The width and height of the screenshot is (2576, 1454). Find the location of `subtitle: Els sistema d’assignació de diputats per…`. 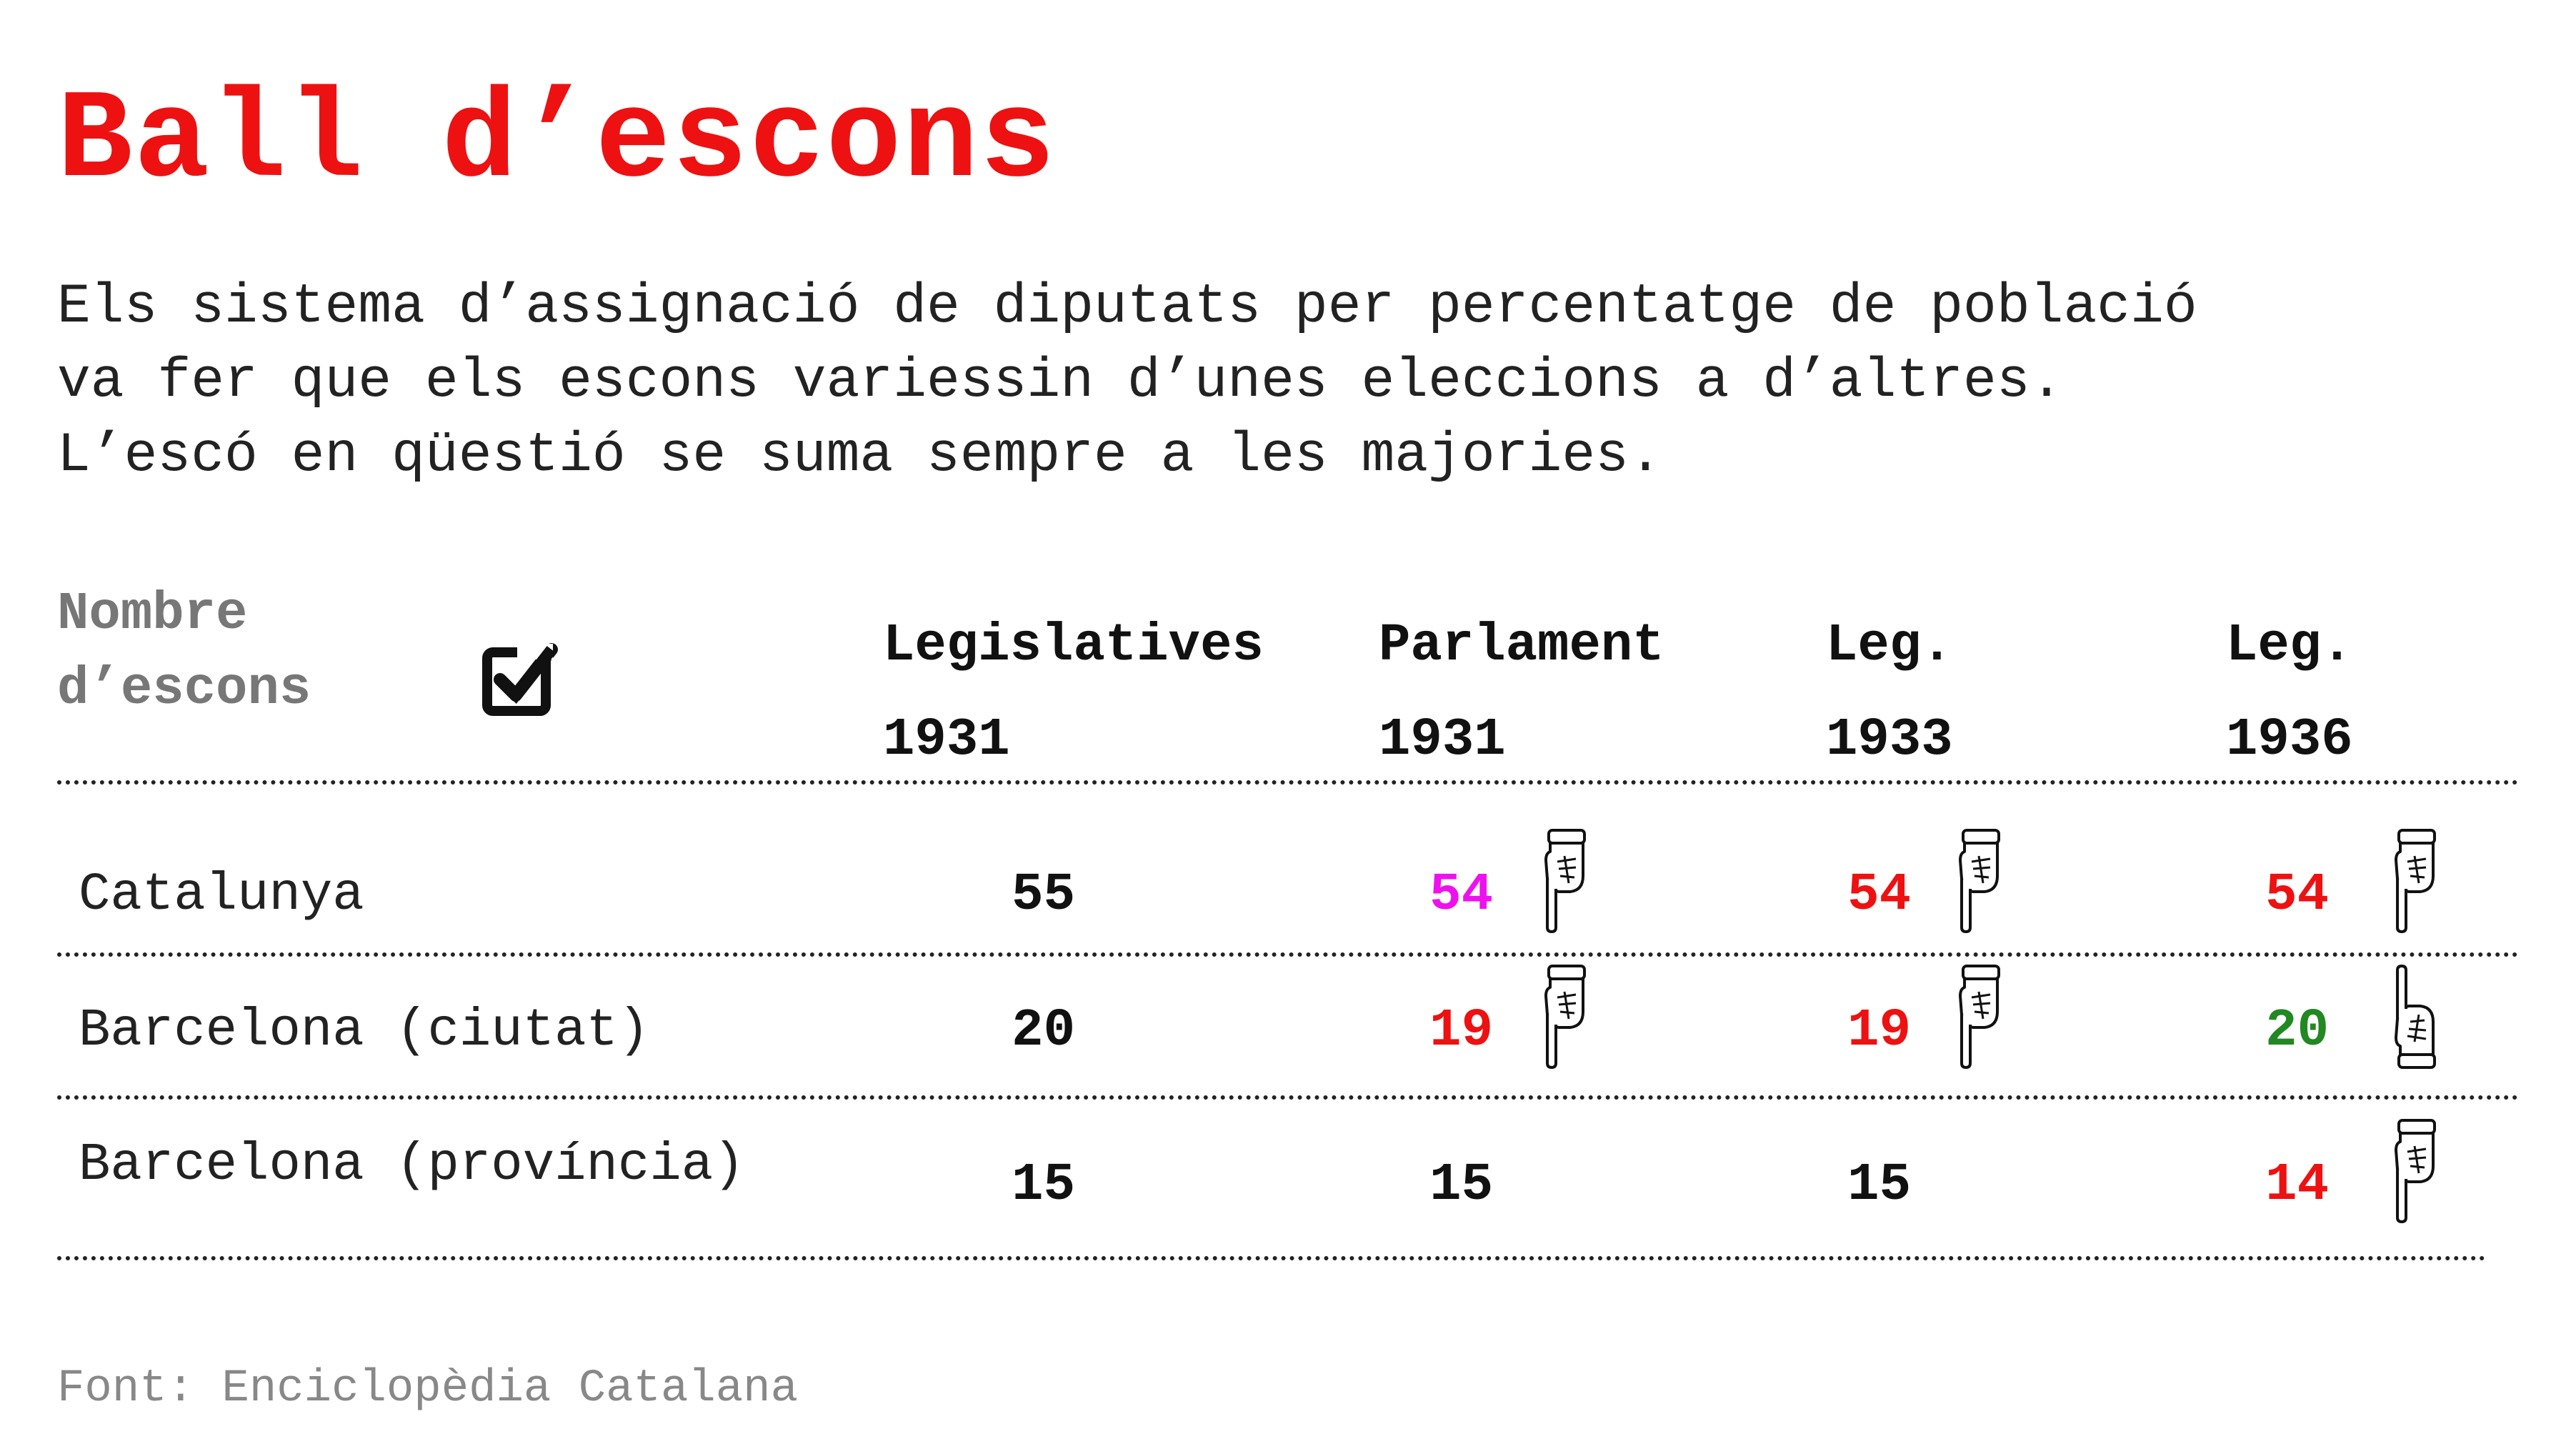

subtitle: Els sistema d’assignació de diputats per… is located at coordinates (1289, 381).